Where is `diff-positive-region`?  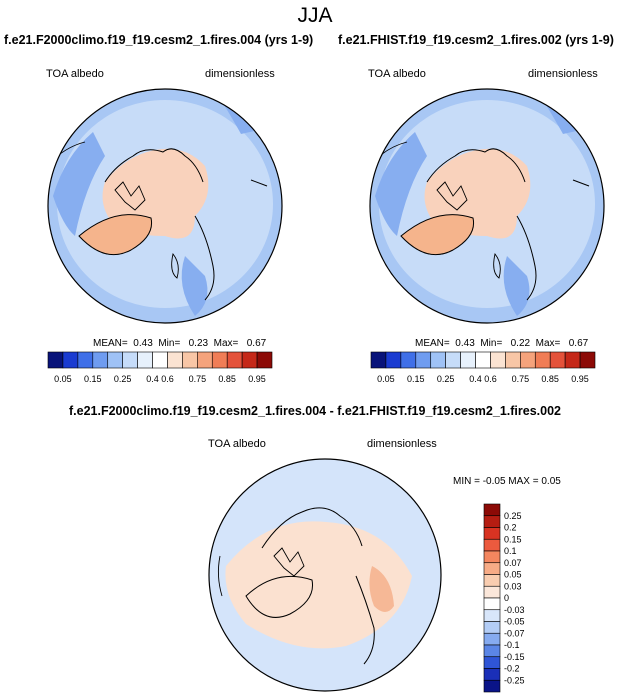 diff-positive-region is located at coordinates (318, 585).